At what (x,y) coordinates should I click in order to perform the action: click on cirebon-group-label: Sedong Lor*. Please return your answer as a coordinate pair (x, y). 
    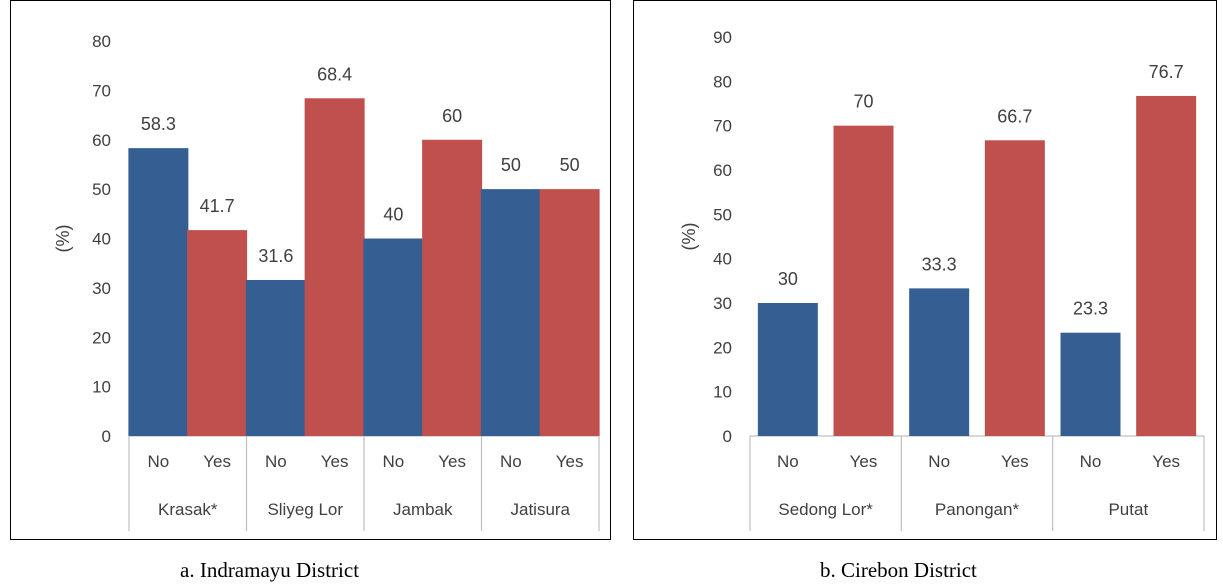
    Looking at the image, I should click on (825, 509).